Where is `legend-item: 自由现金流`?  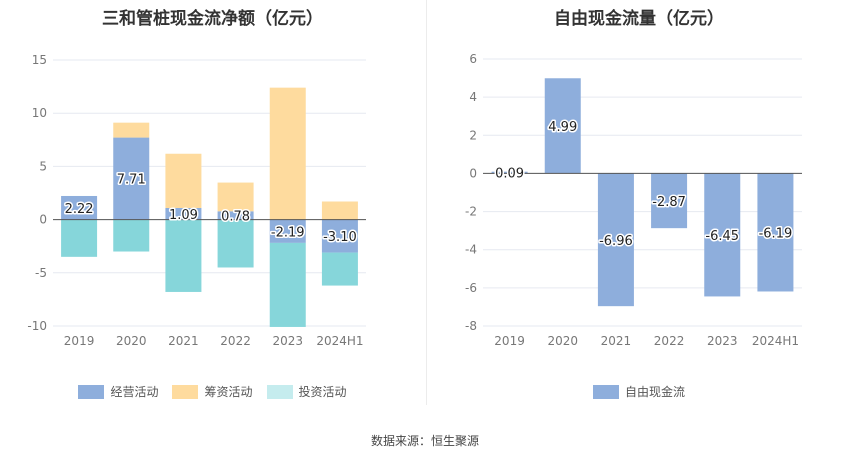 legend-item: 自由现金流 is located at coordinates (638, 391).